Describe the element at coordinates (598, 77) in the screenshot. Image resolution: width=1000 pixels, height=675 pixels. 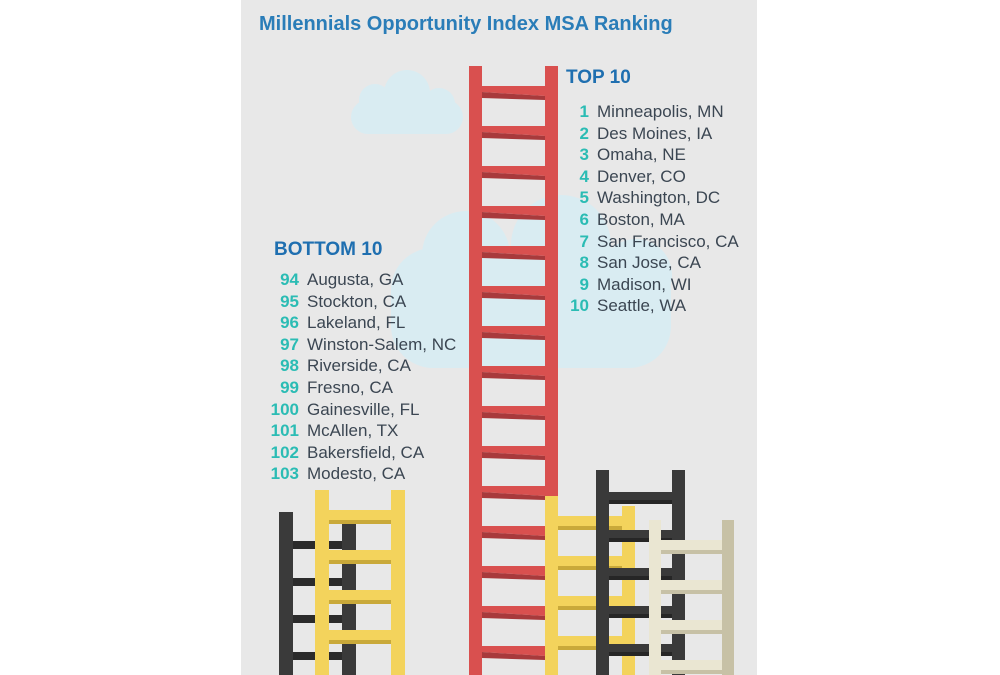
I see `top-10-heading: TOP 10` at that location.